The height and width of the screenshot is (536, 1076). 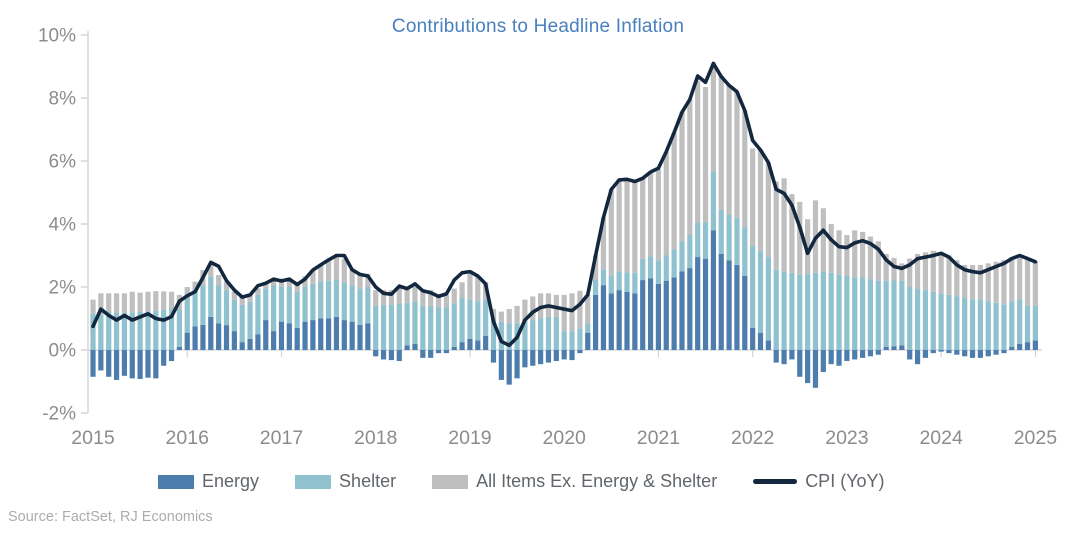 What do you see at coordinates (658, 438) in the screenshot?
I see `x-axis-label: 2021` at bounding box center [658, 438].